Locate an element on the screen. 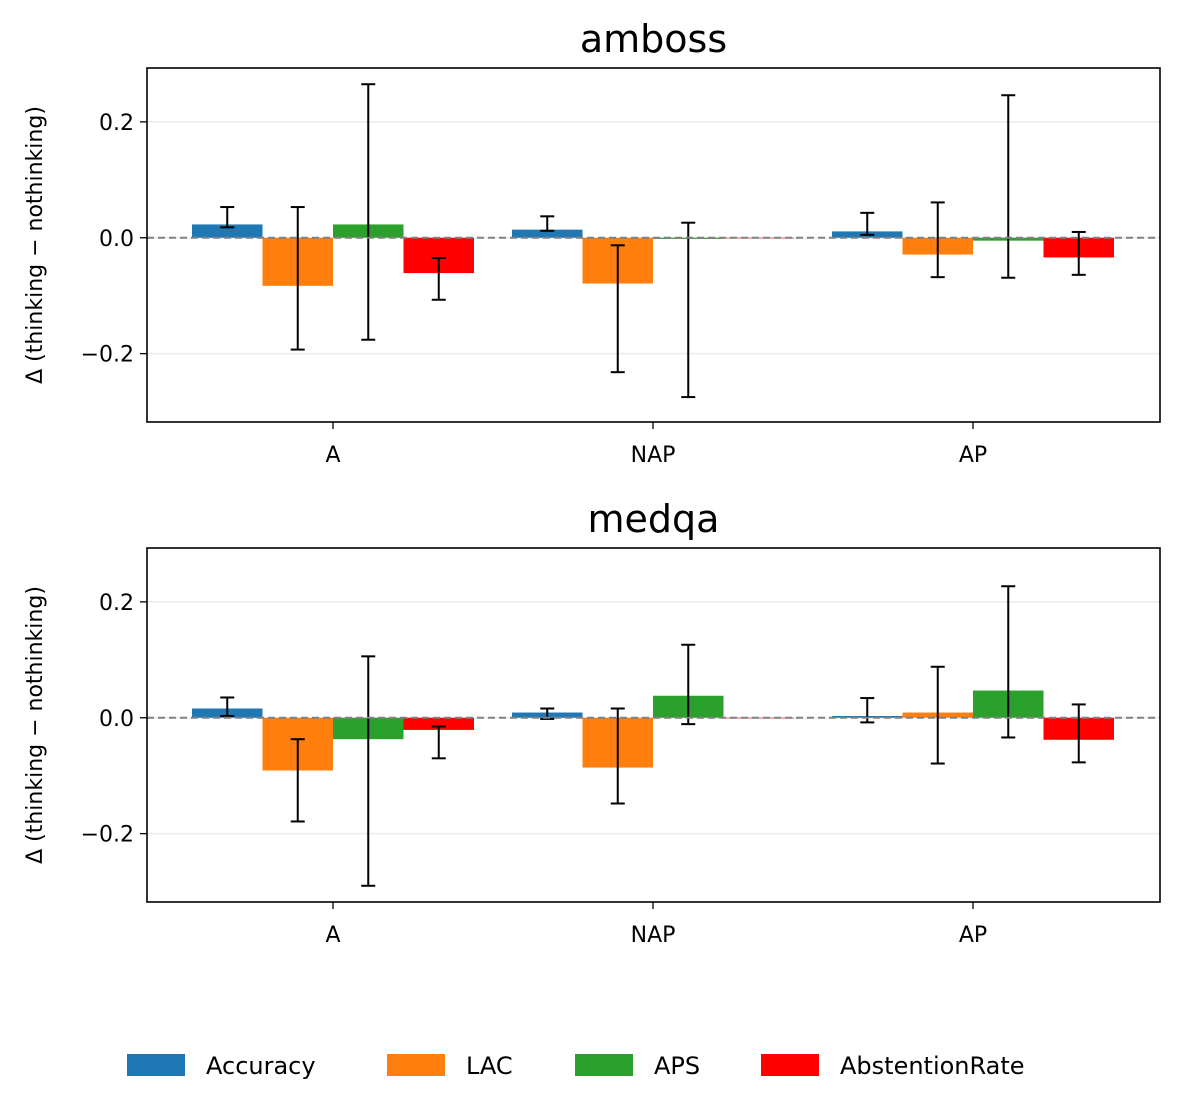 Image resolution: width=1180 pixels, height=1112 pixels. bar-accuracy-nap is located at coordinates (547, 233).